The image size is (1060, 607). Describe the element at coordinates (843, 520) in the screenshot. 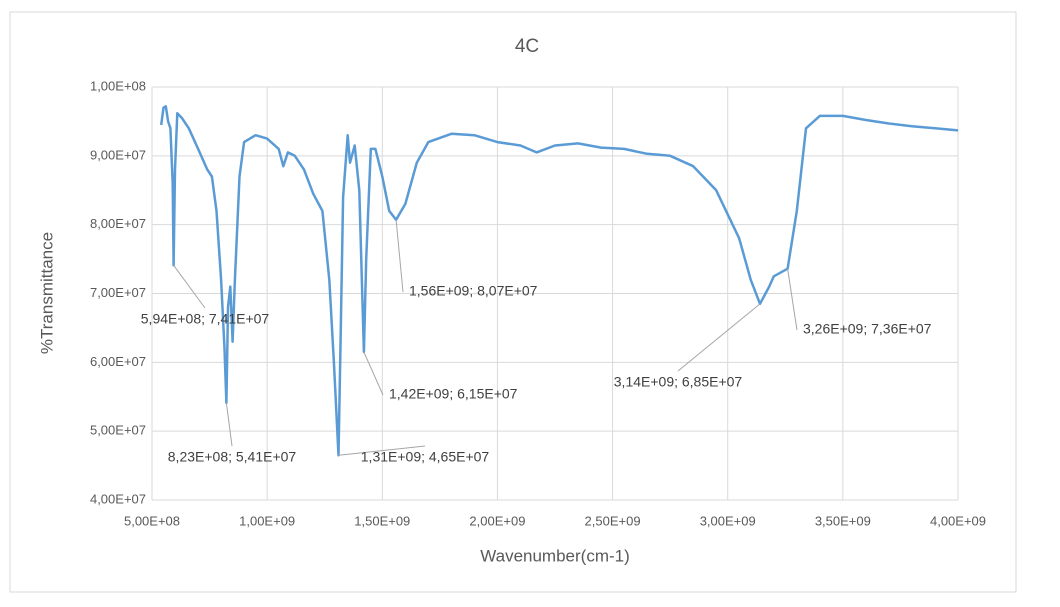

I see `x-tick-label: 3,50E+09` at that location.